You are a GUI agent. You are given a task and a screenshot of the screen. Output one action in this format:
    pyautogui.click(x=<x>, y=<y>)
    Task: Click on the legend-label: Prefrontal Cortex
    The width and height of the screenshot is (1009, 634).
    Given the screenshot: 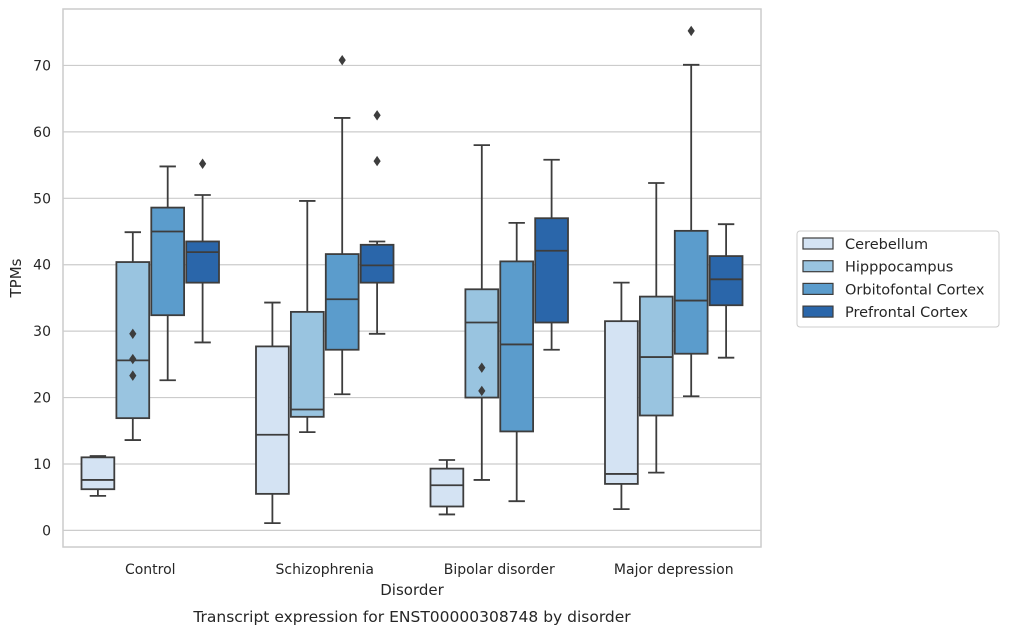 What is the action you would take?
    pyautogui.click(x=906, y=313)
    